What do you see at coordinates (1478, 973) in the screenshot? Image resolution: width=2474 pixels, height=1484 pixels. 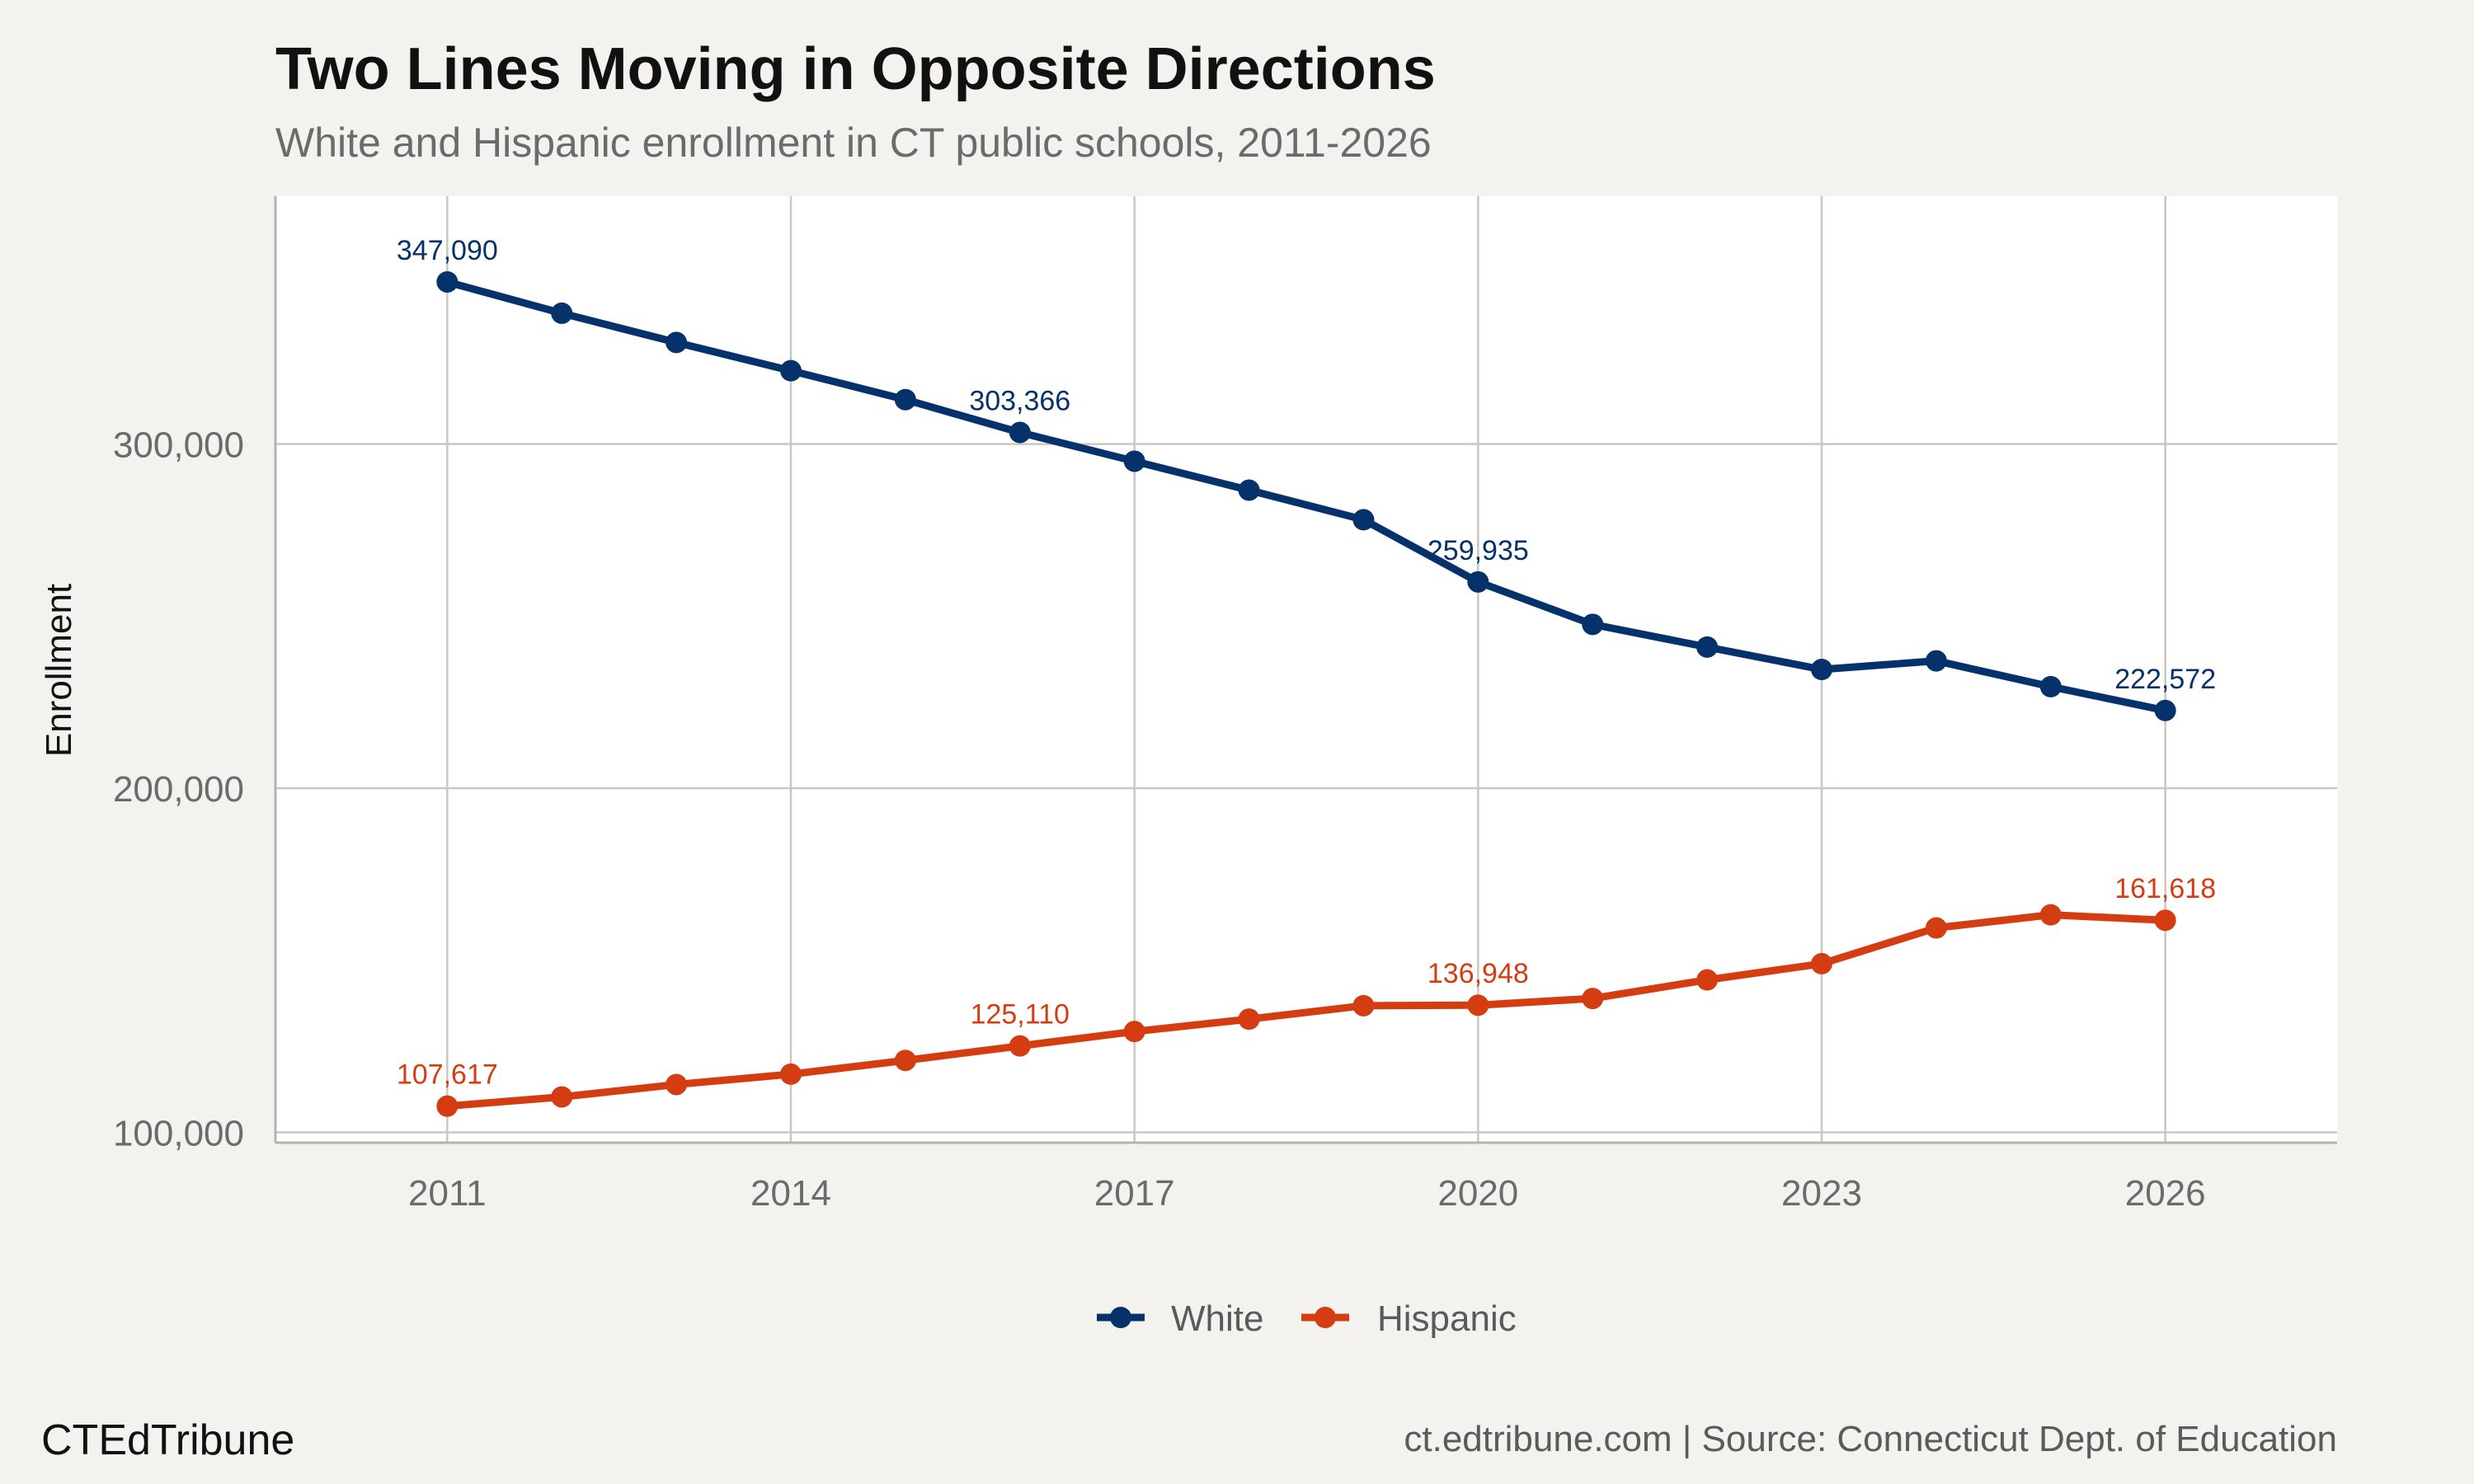 I see `hispanic-data-label: 136,948` at bounding box center [1478, 973].